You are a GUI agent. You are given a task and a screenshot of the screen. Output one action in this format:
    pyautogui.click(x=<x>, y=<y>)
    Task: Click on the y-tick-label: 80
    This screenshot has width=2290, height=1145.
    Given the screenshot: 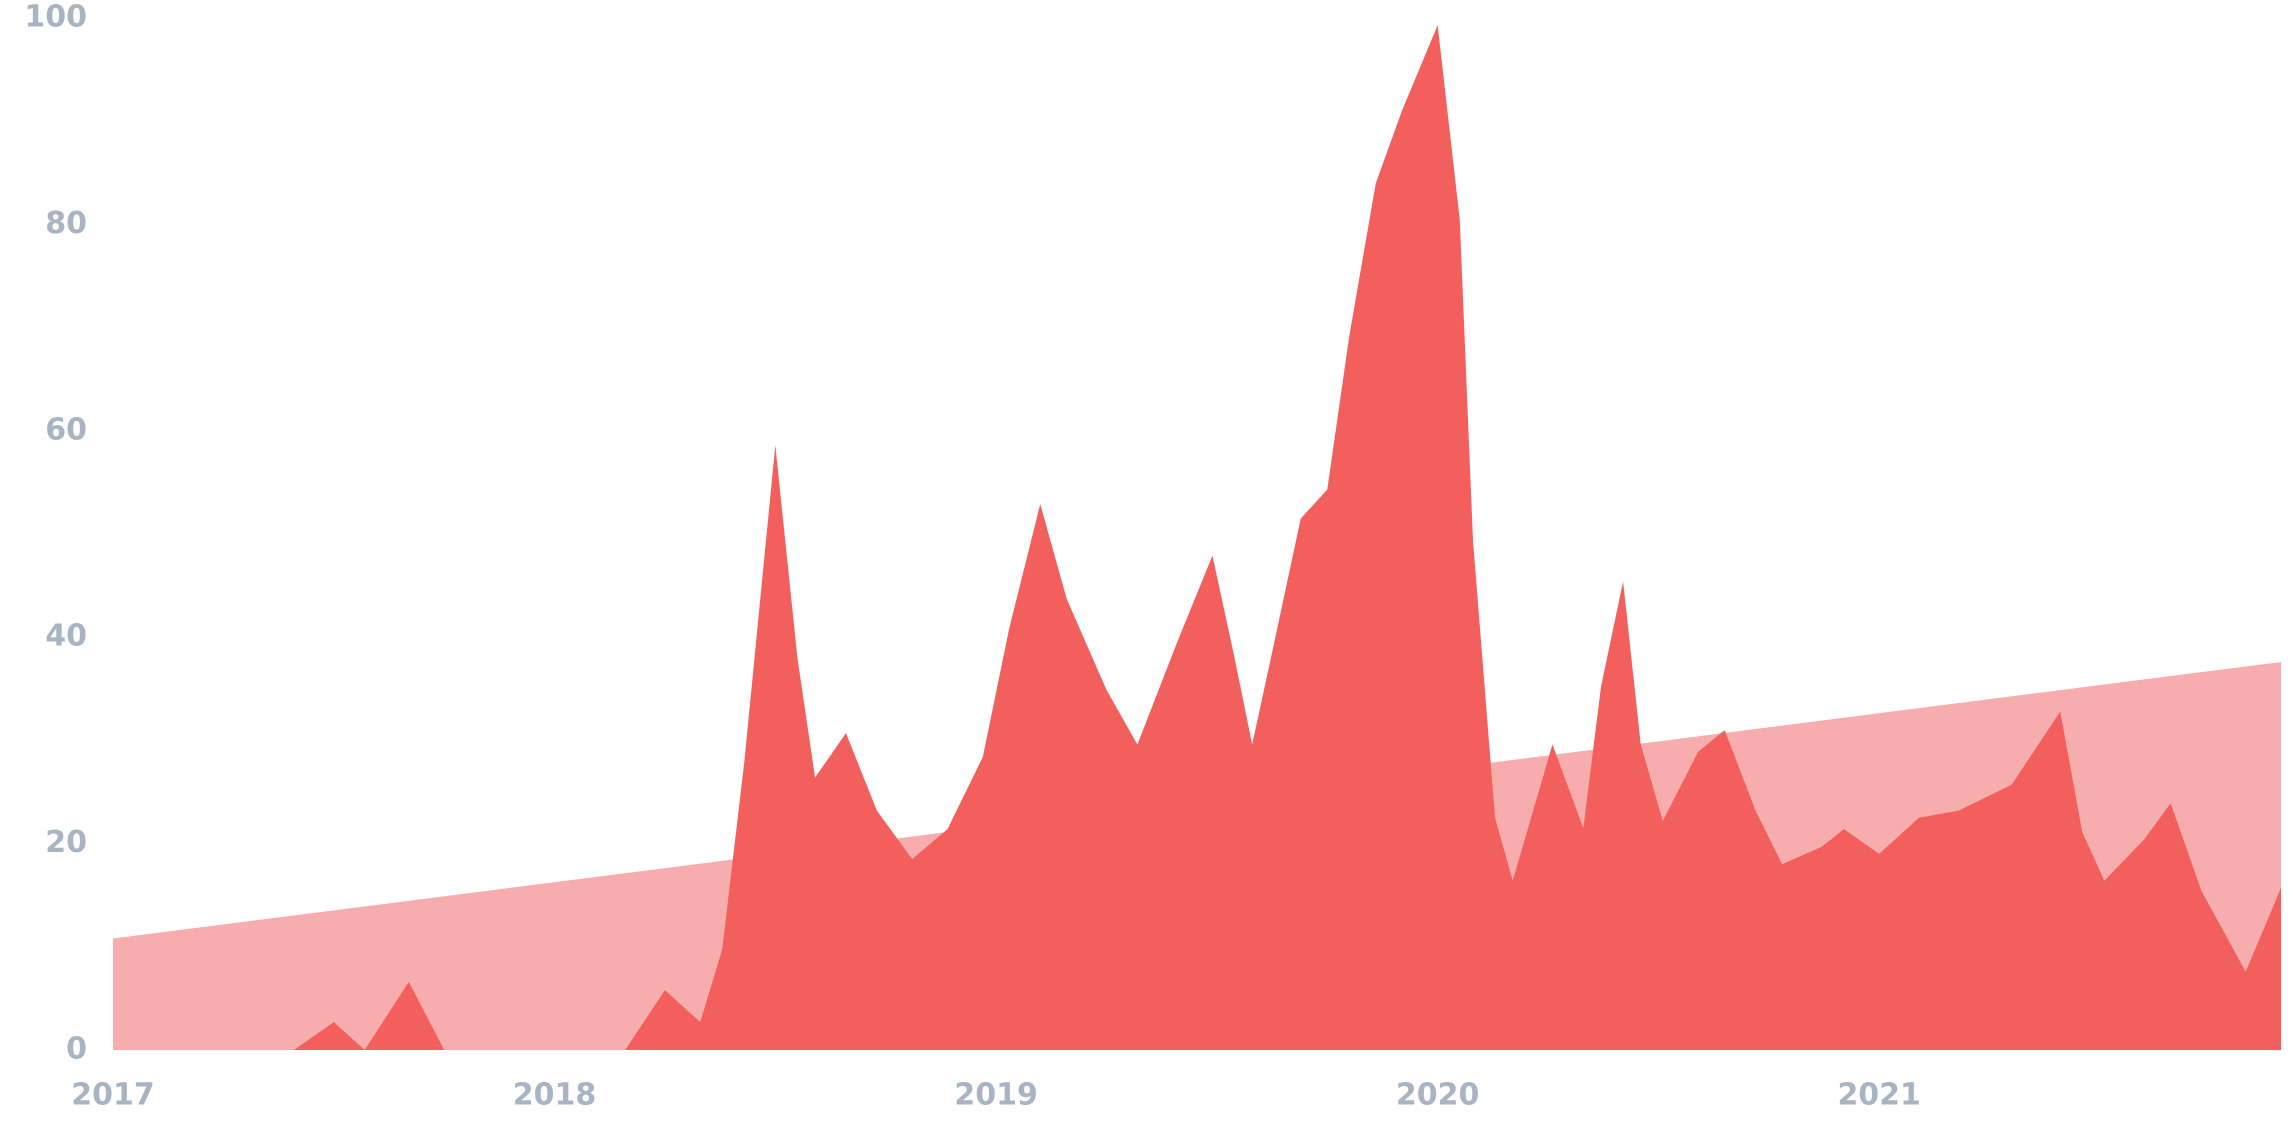 What is the action you would take?
    pyautogui.click(x=66, y=223)
    